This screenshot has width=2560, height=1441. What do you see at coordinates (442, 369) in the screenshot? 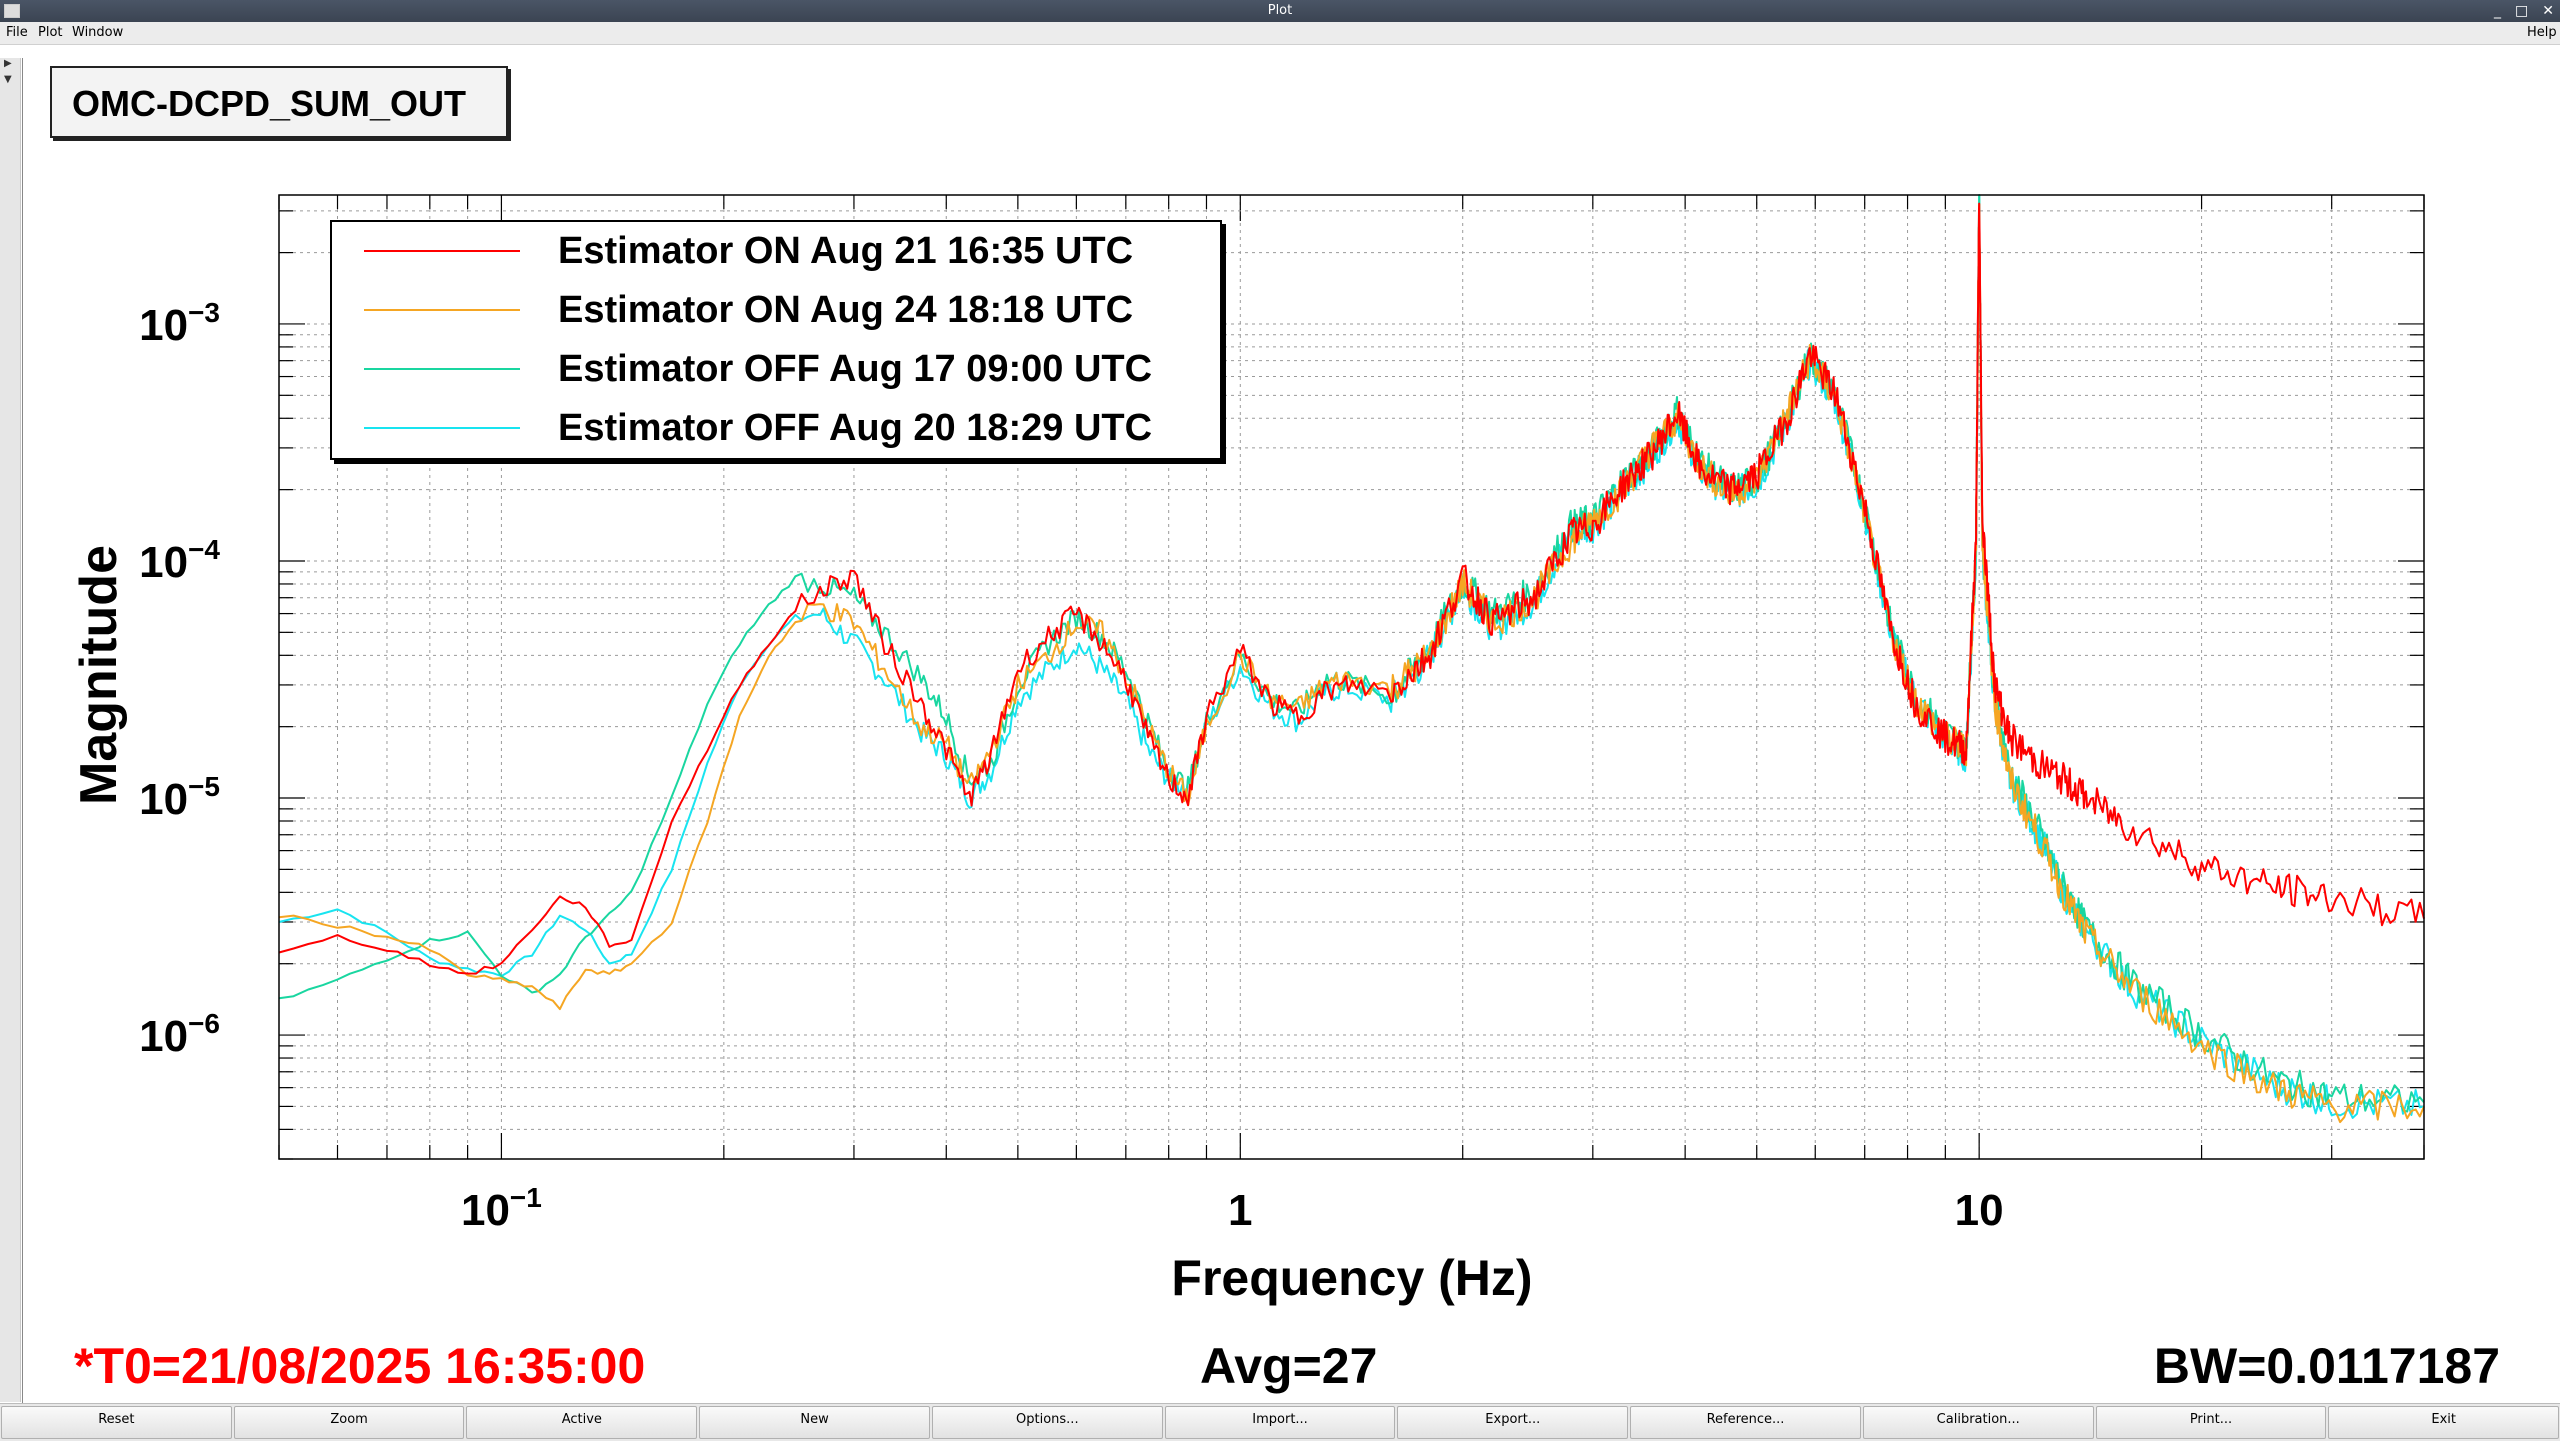
I see `legend-swatch-teal` at bounding box center [442, 369].